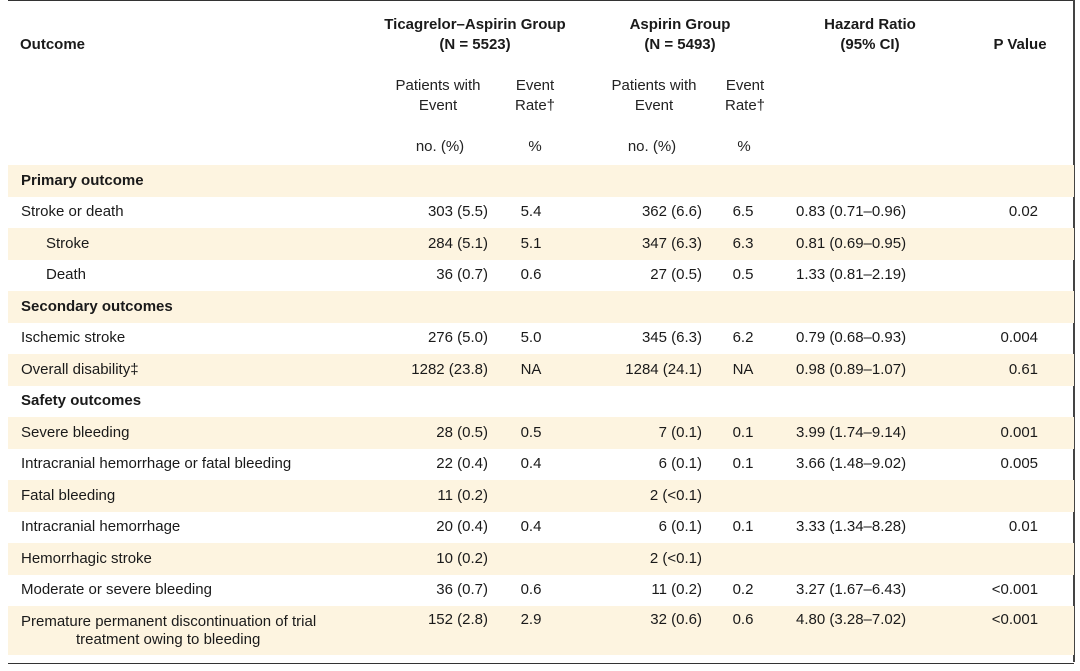 The height and width of the screenshot is (671, 1080). Describe the element at coordinates (671, 338) in the screenshot. I see `cell-g2-count: 345 (6.3)` at that location.